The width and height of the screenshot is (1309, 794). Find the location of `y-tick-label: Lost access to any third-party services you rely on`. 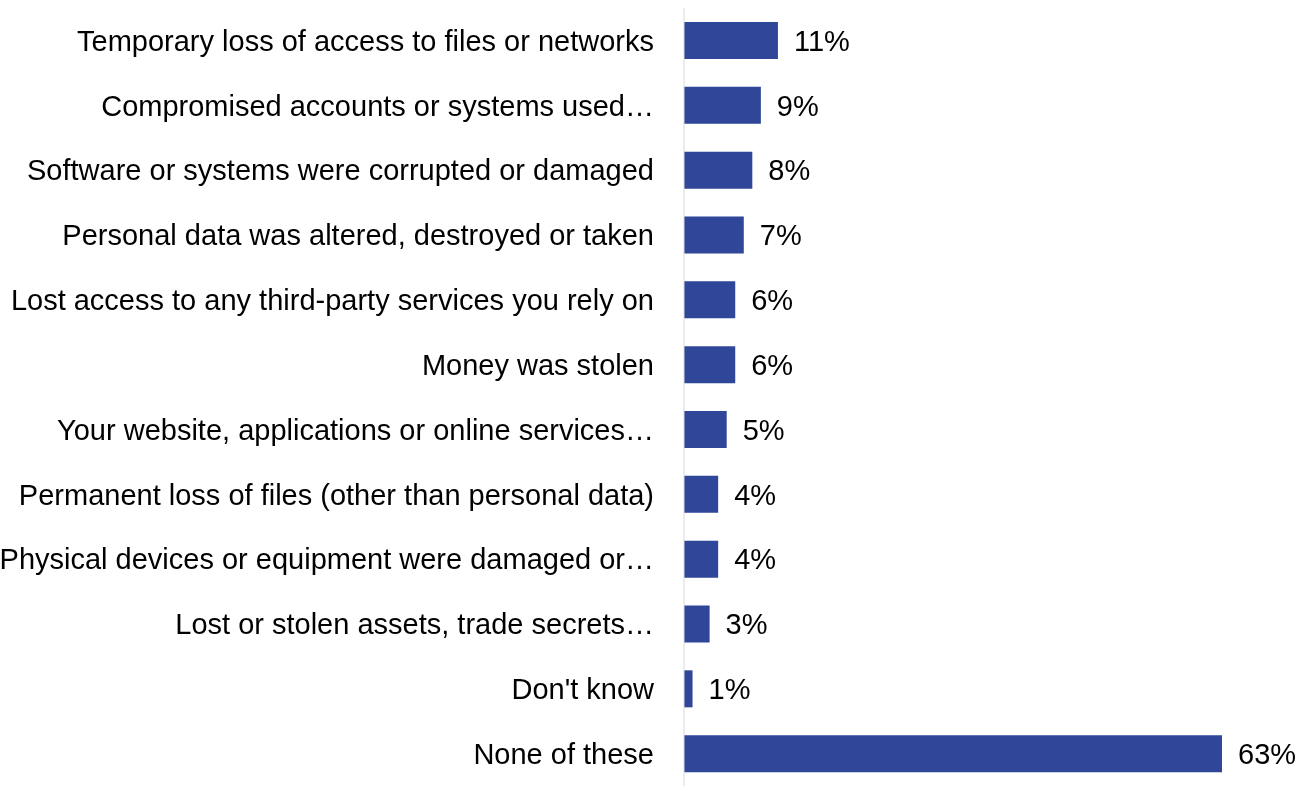

y-tick-label: Lost access to any third-party services you rely on is located at coordinates (332, 300).